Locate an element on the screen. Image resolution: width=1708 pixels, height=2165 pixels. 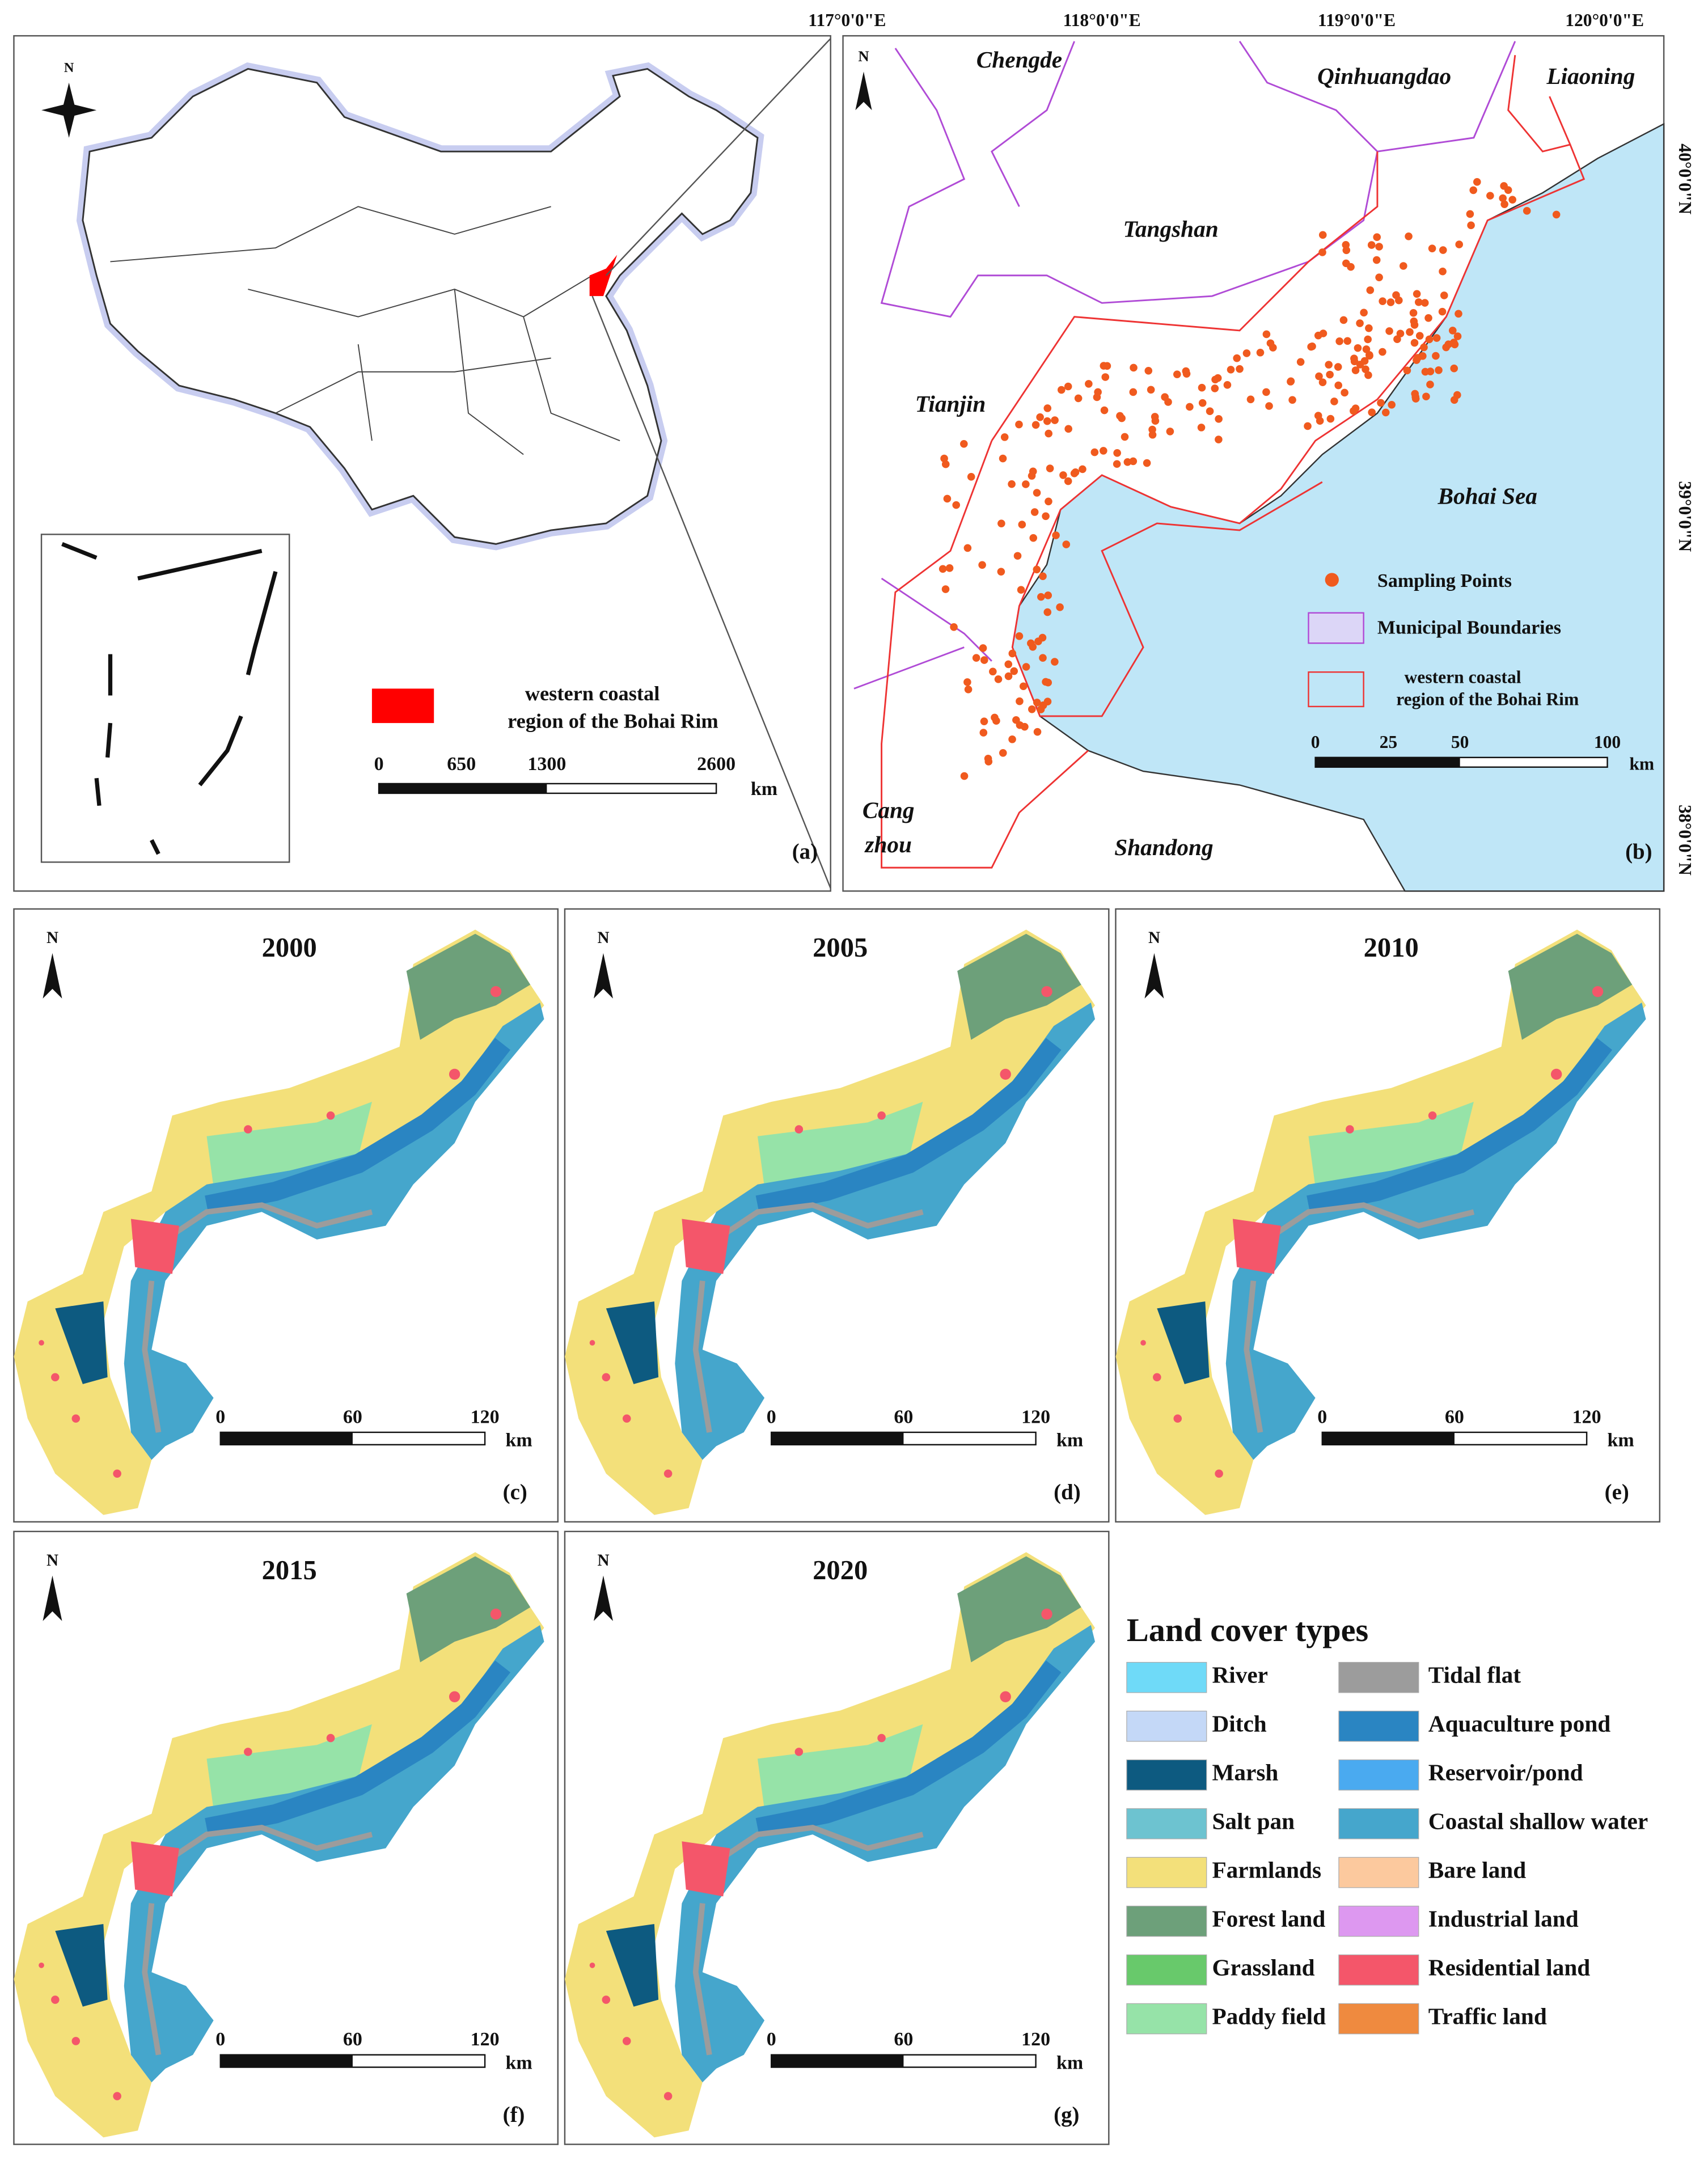
legend-label: Salt pan is located at coordinates (1253, 1821).